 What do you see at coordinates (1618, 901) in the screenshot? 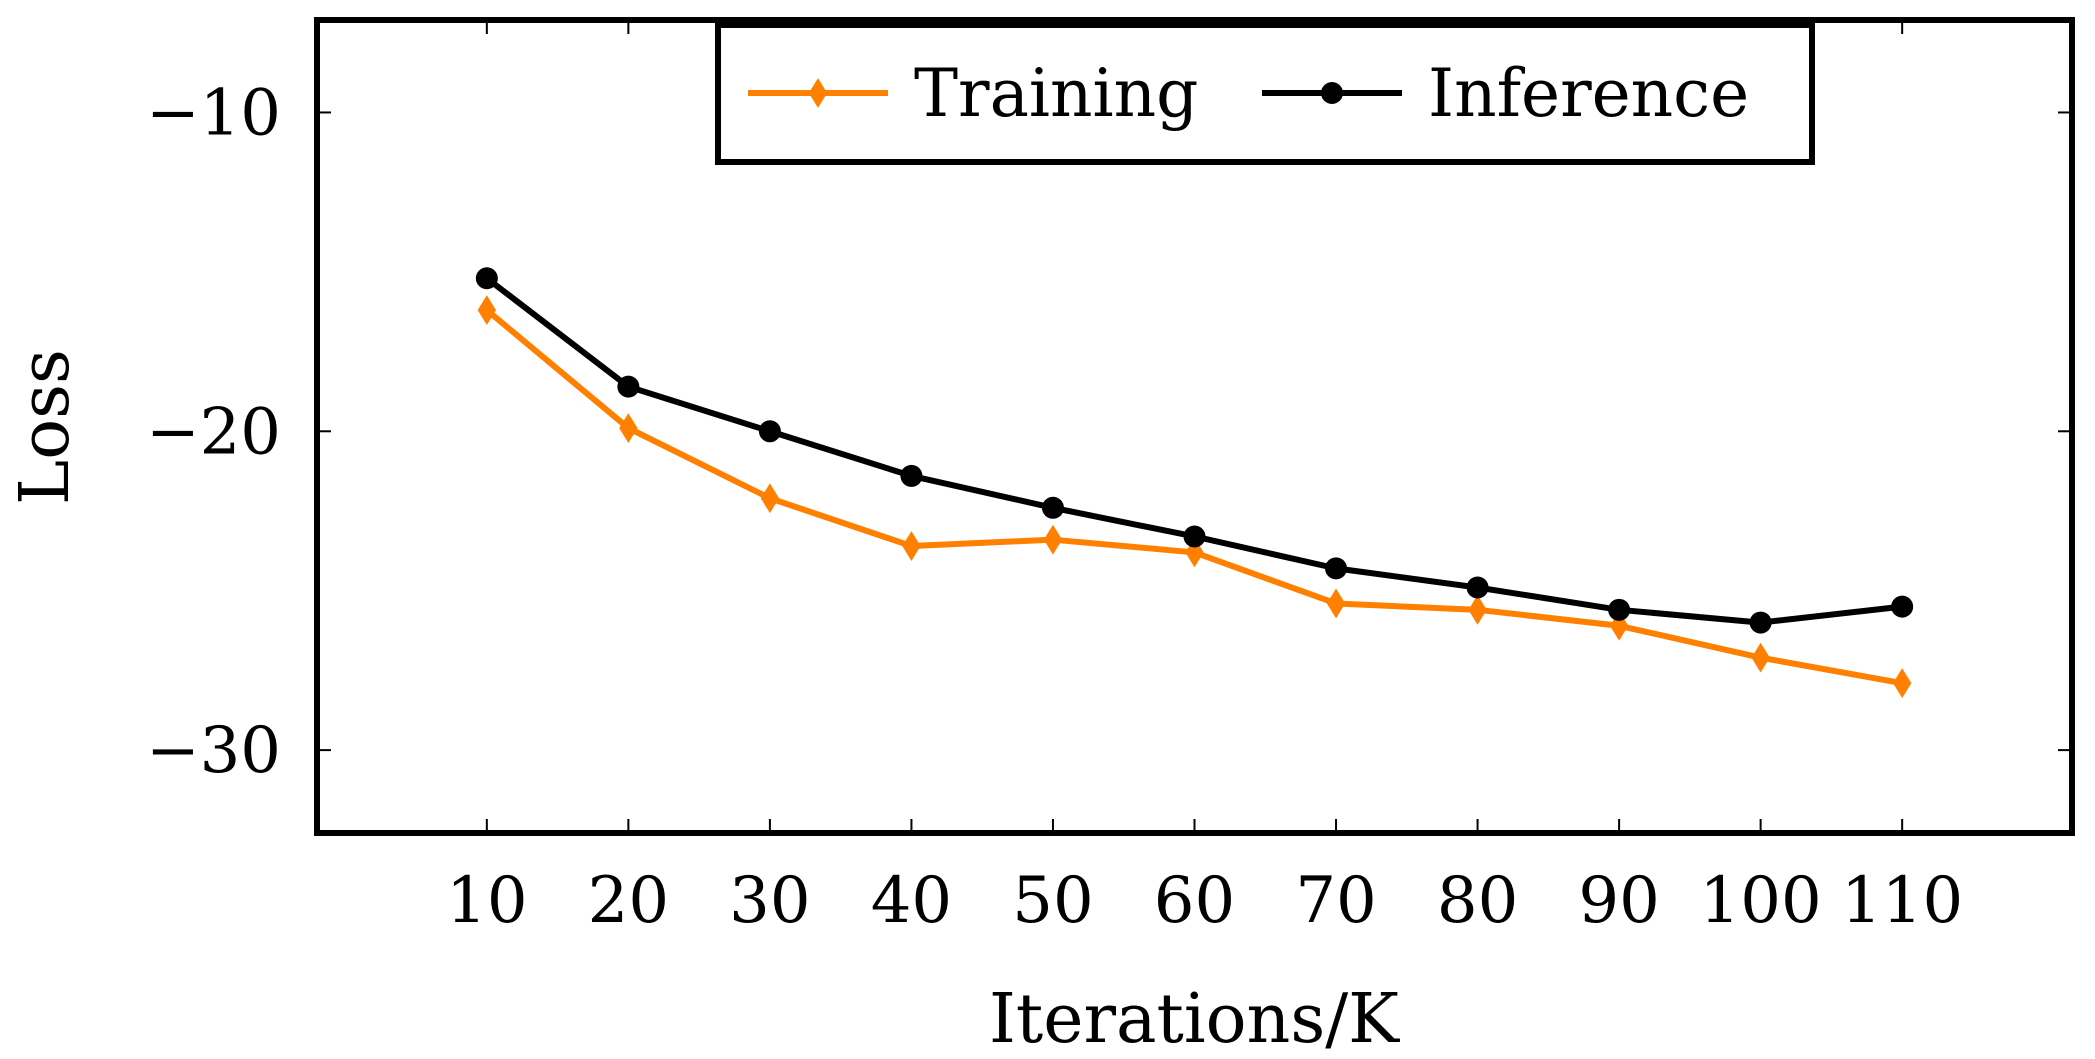
I see `x-tick-label: 90` at bounding box center [1618, 901].